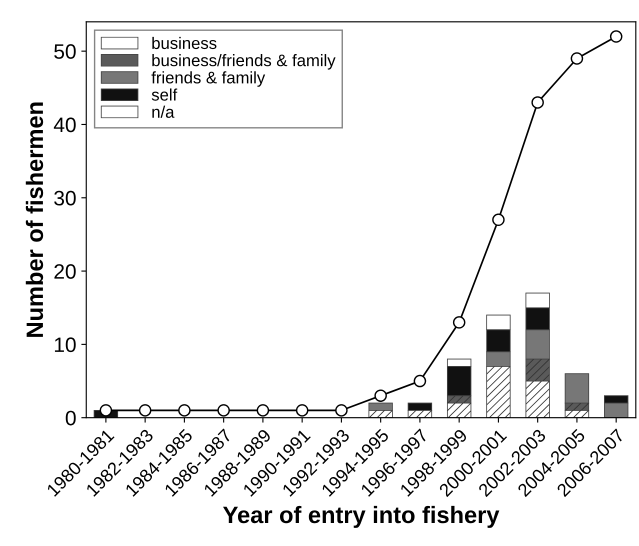 Image resolution: width=639 pixels, height=546 pixels. What do you see at coordinates (65, 51) in the screenshot?
I see `y-tick-label: 50` at bounding box center [65, 51].